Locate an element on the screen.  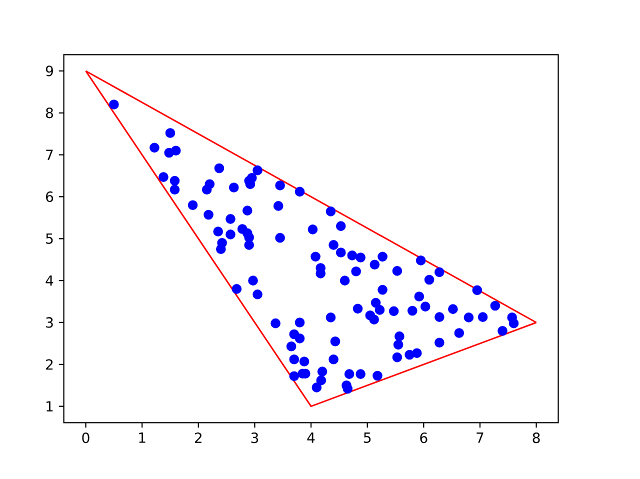
y-tick-label: 6 is located at coordinates (50, 197).